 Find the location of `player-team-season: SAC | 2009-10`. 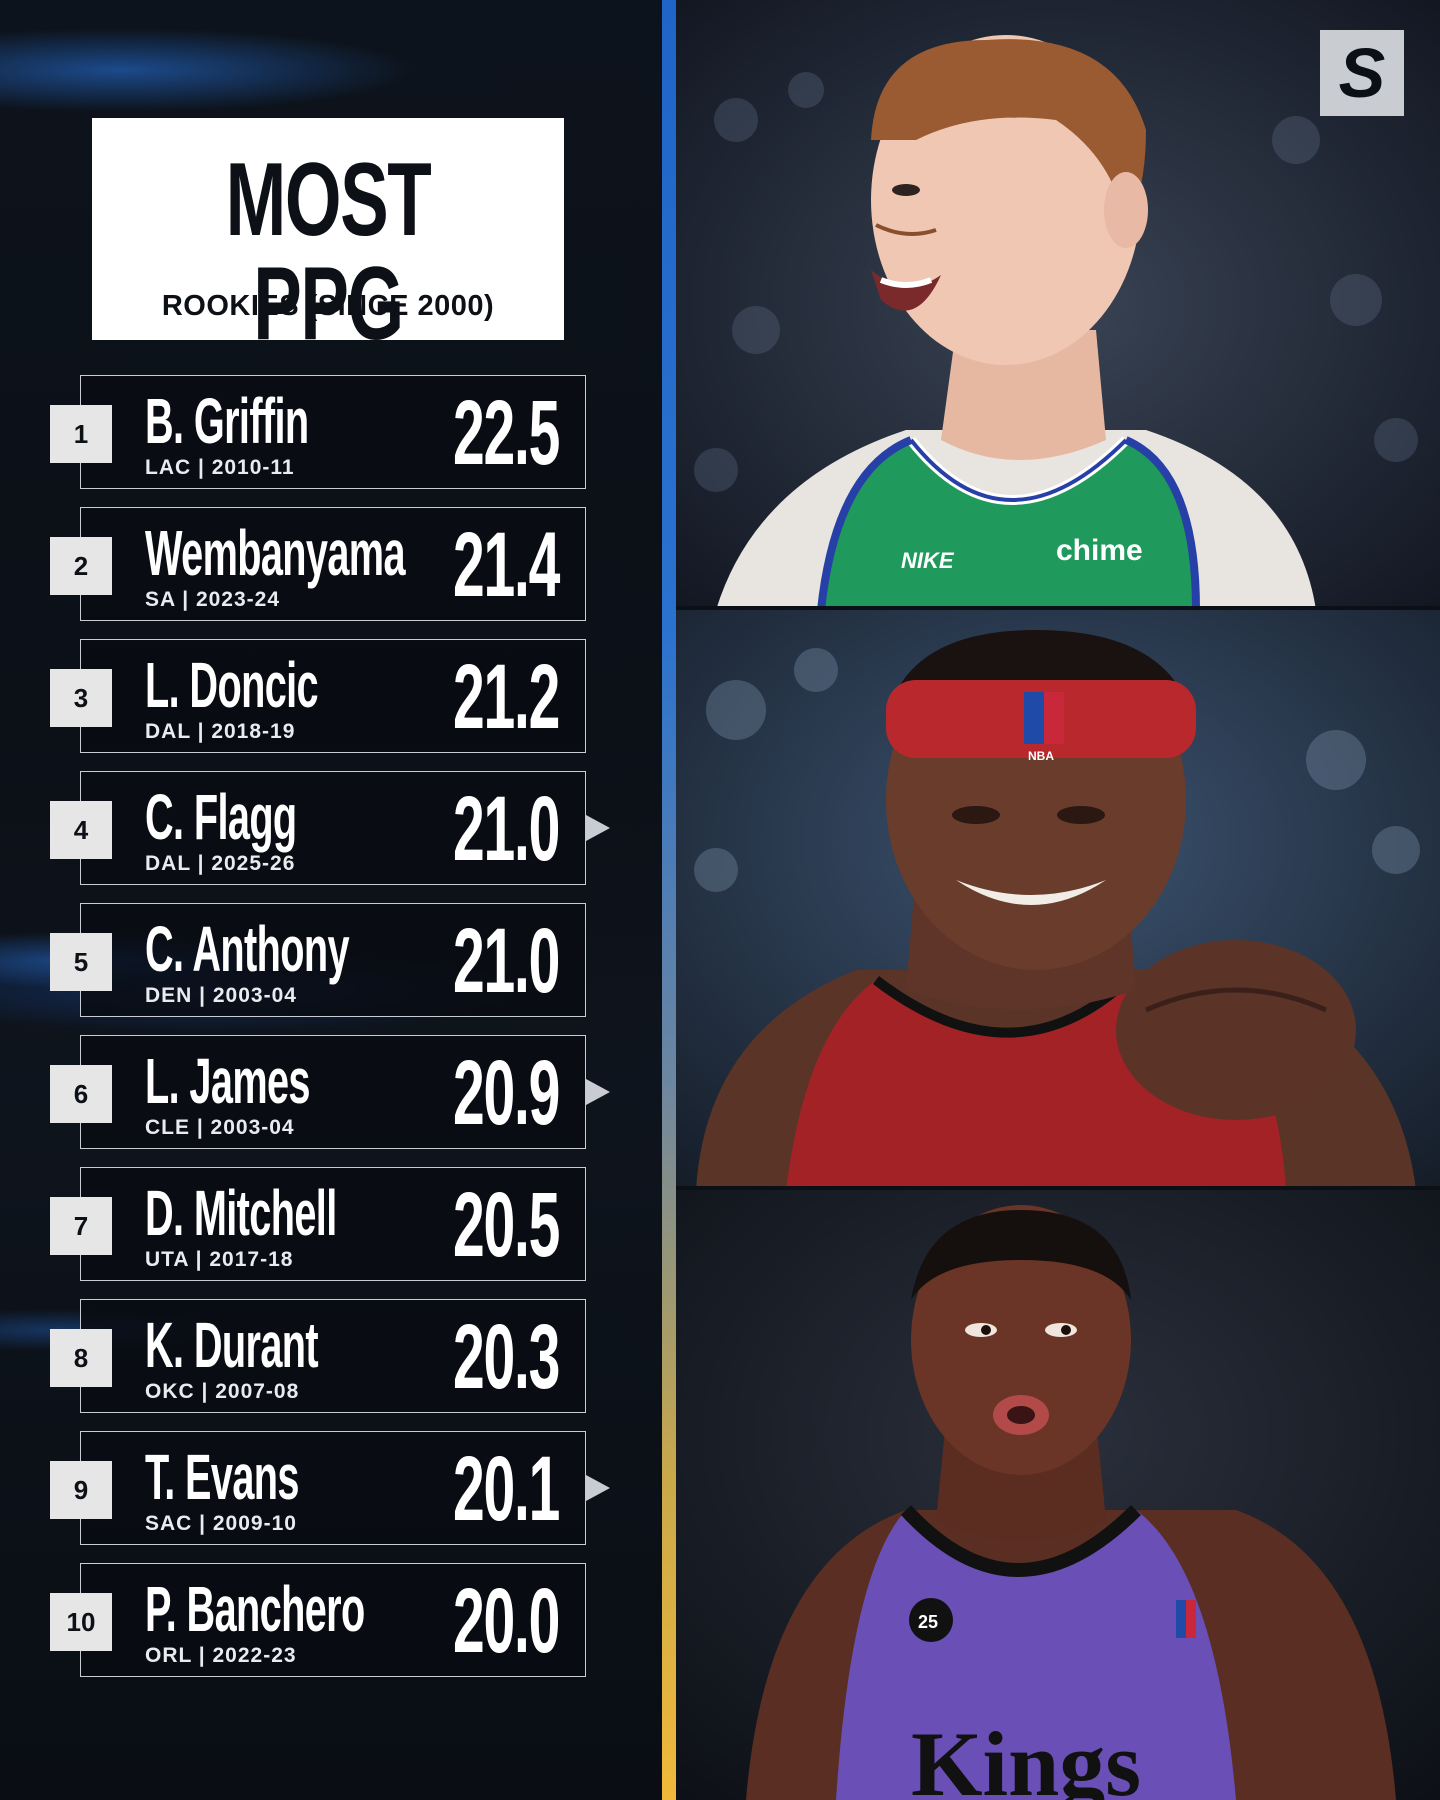

player-team-season: SAC | 2009-10 is located at coordinates (221, 1523).